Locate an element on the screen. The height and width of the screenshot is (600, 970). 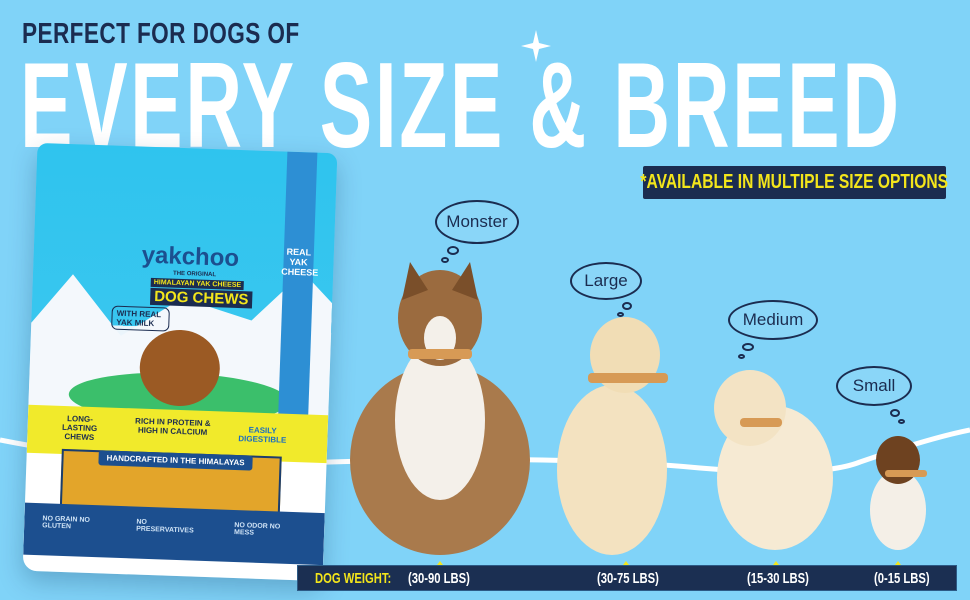
size-options-badge: *AVAILABLE IN MULTIPLE SIZE OPTIONS is located at coordinates (794, 182).